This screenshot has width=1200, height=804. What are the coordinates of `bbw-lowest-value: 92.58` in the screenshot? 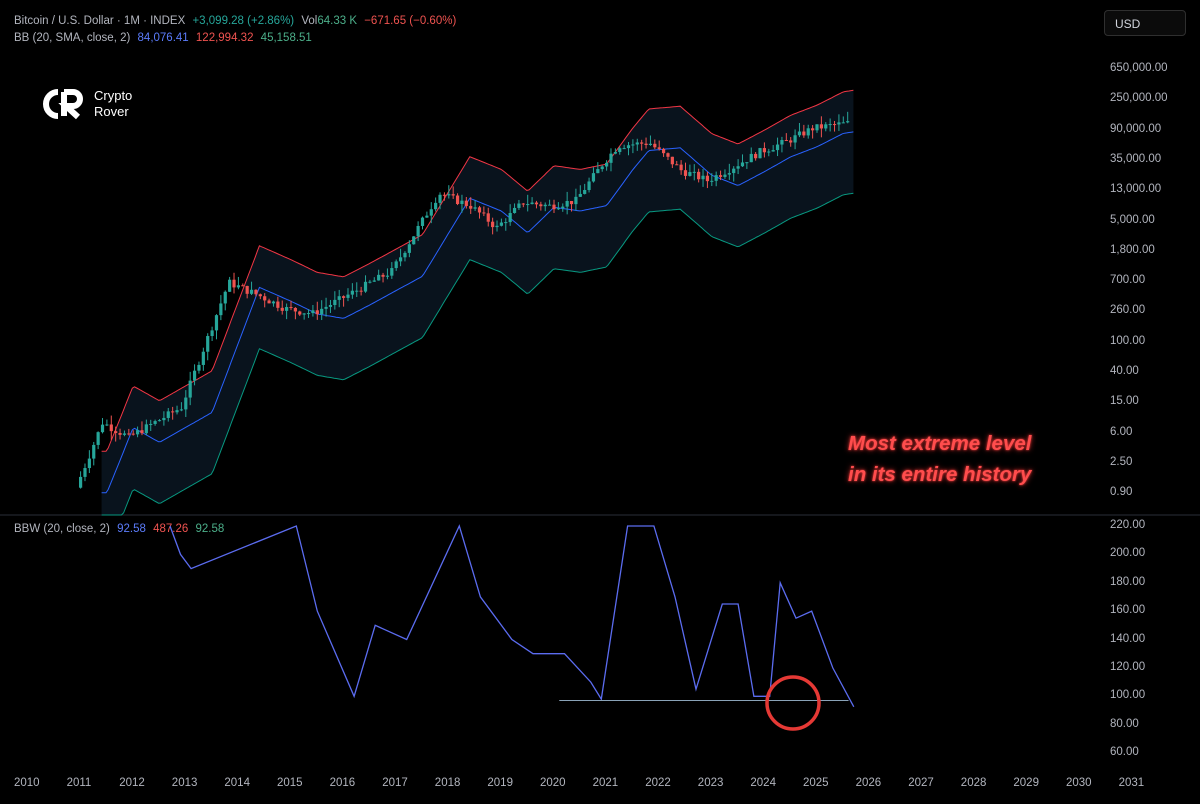 It's located at (210, 529).